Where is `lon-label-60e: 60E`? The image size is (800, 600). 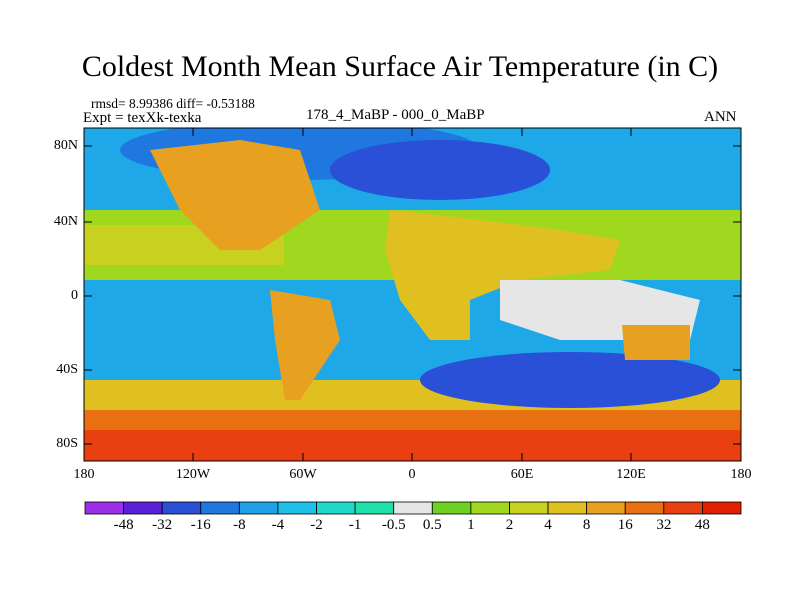 lon-label-60e: 60E is located at coordinates (522, 474).